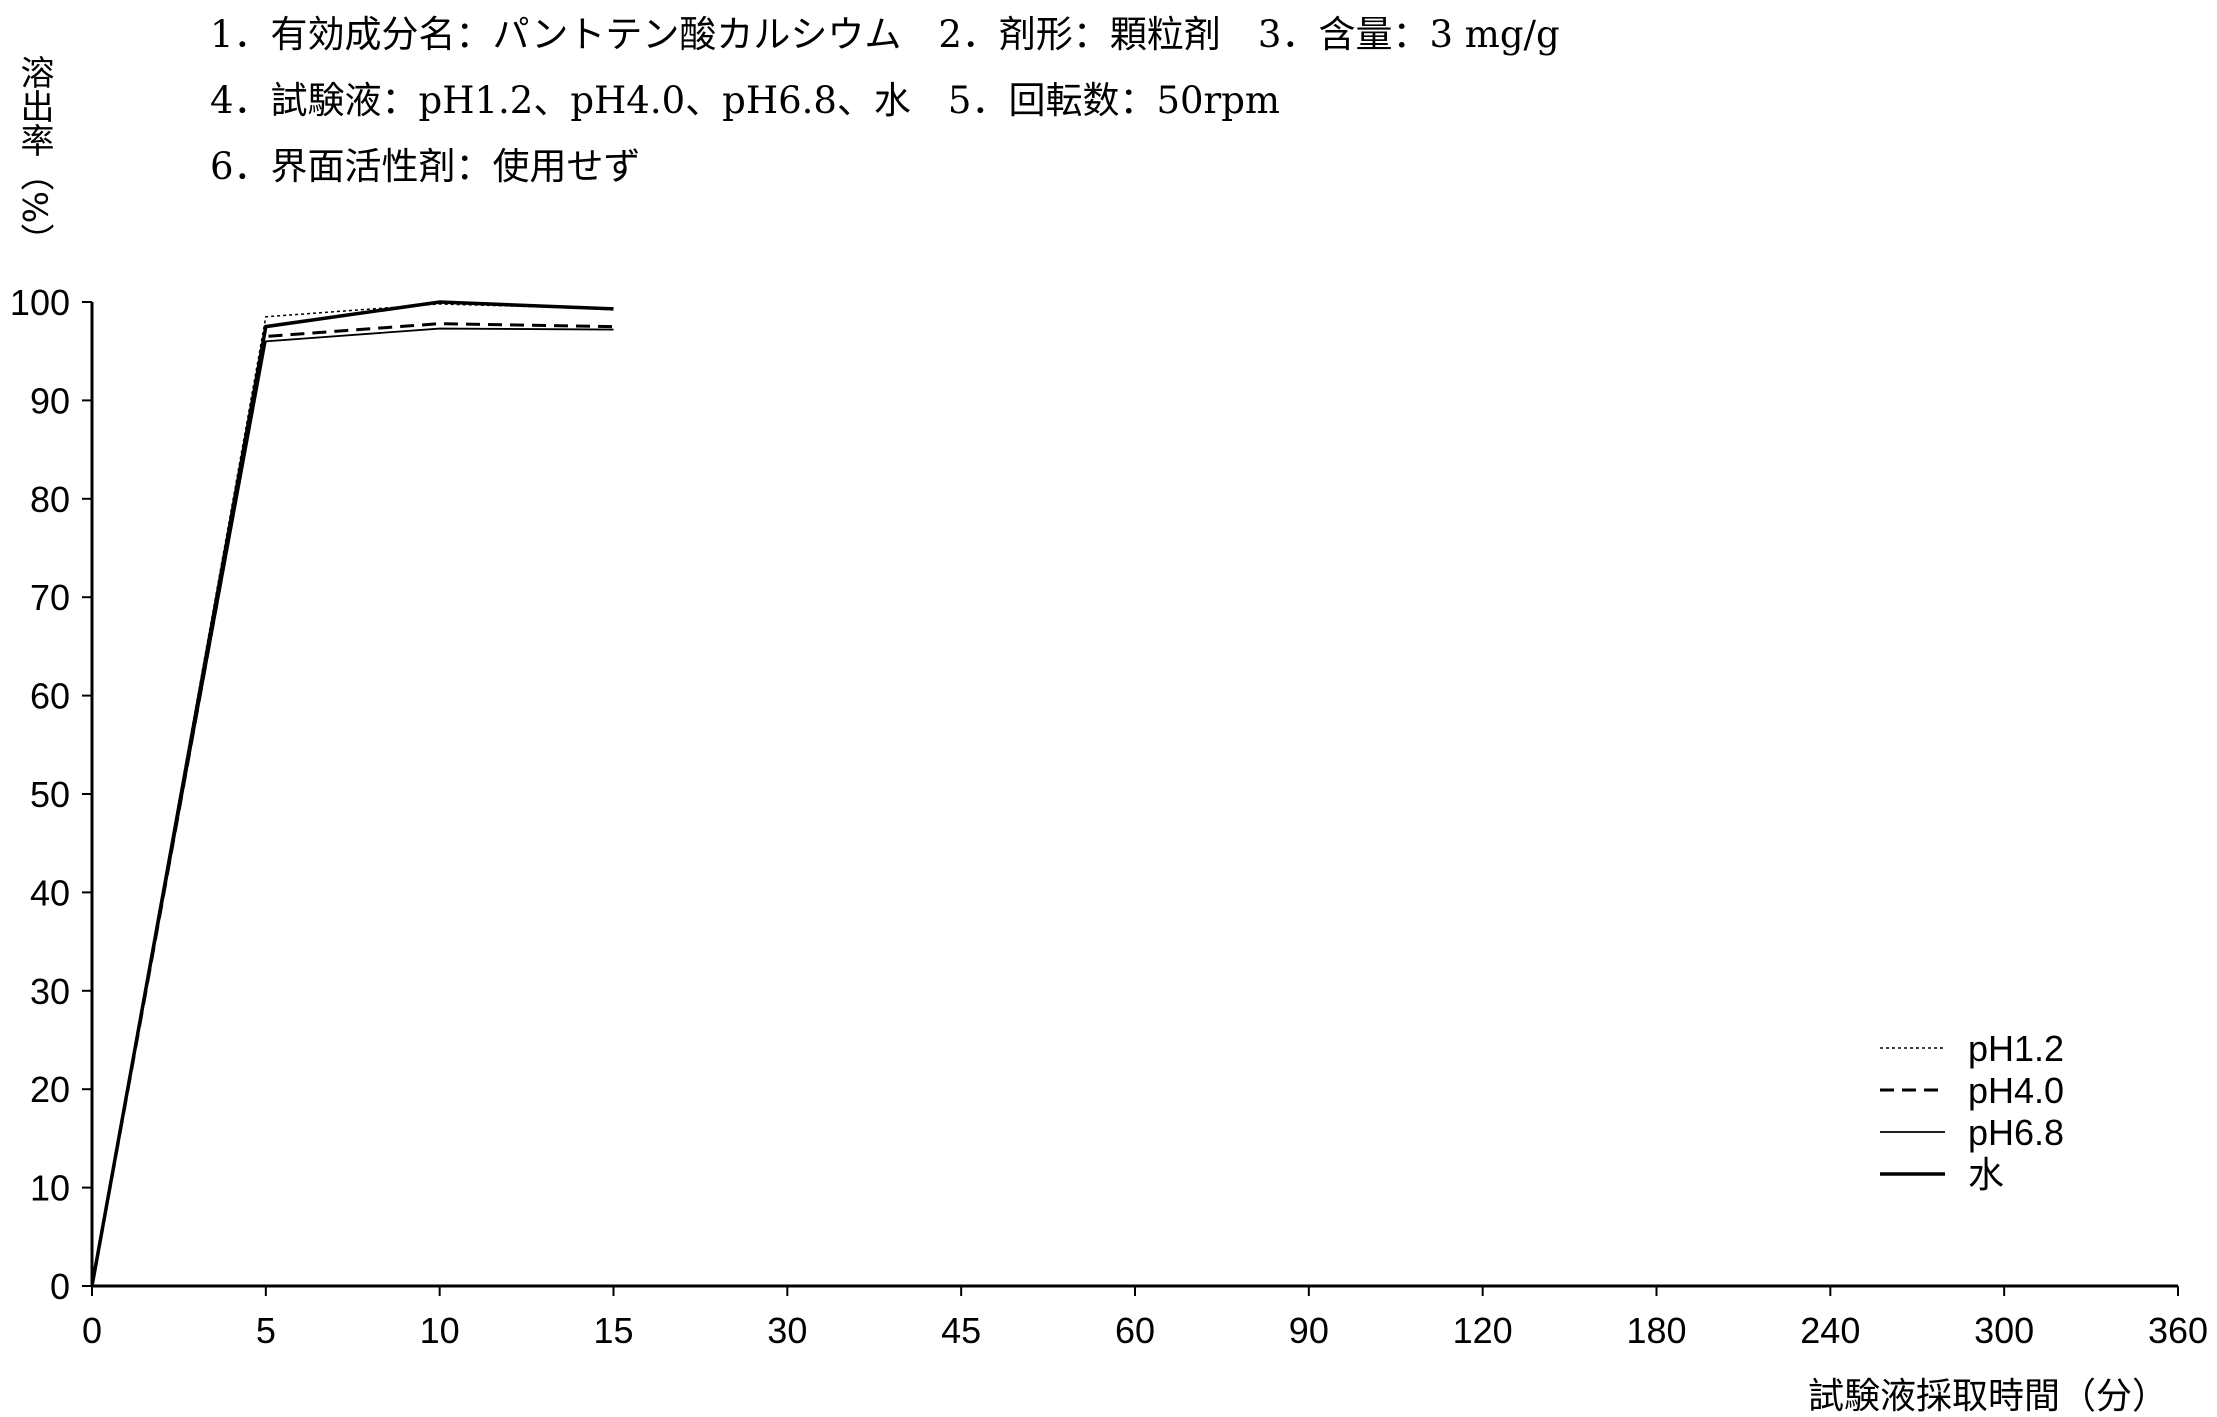 The width and height of the screenshot is (2217, 1417). What do you see at coordinates (50, 597) in the screenshot?
I see `y-tick-label: 70` at bounding box center [50, 597].